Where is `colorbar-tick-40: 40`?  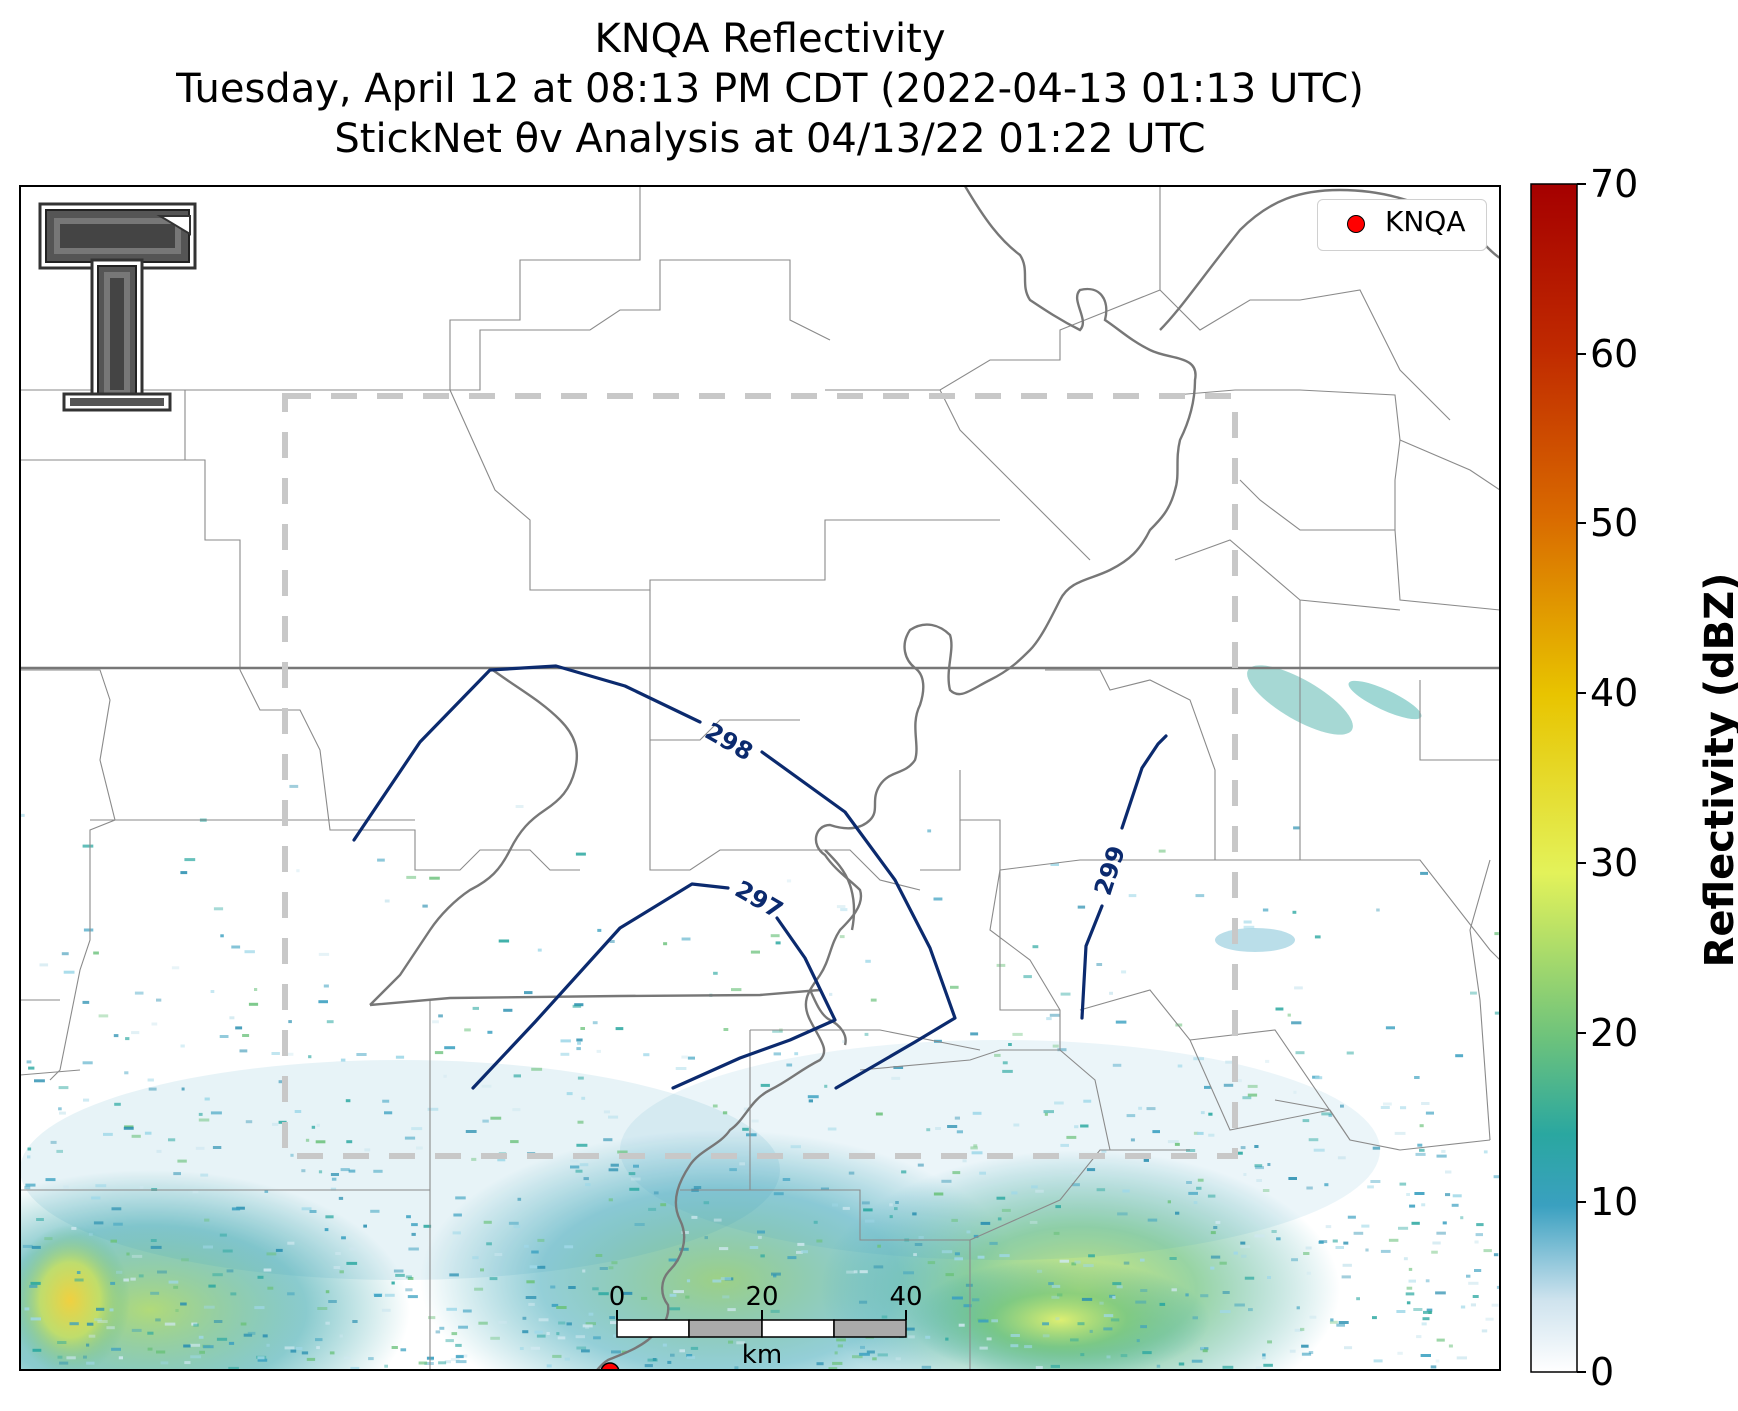
colorbar-tick-40: 40 is located at coordinates (1614, 693).